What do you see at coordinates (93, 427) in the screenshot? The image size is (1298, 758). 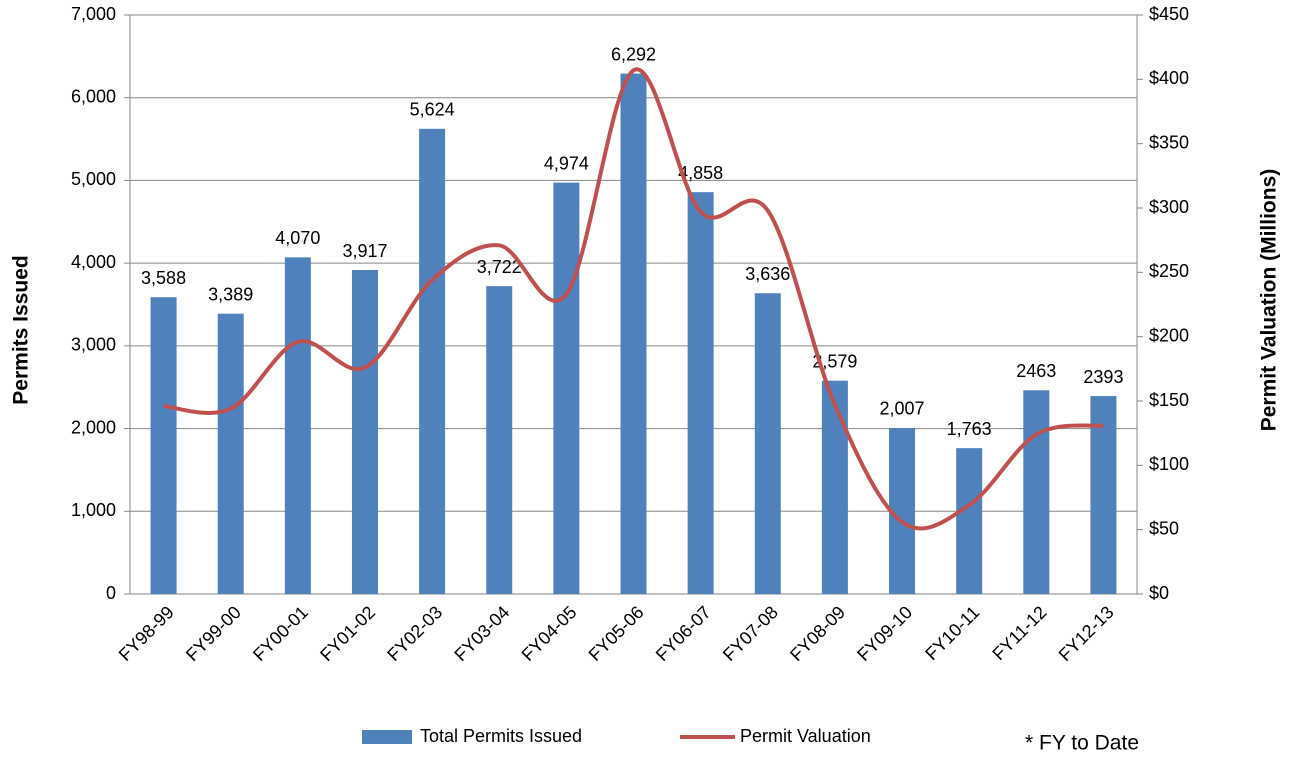 I see `y-tick-label: 2,000` at bounding box center [93, 427].